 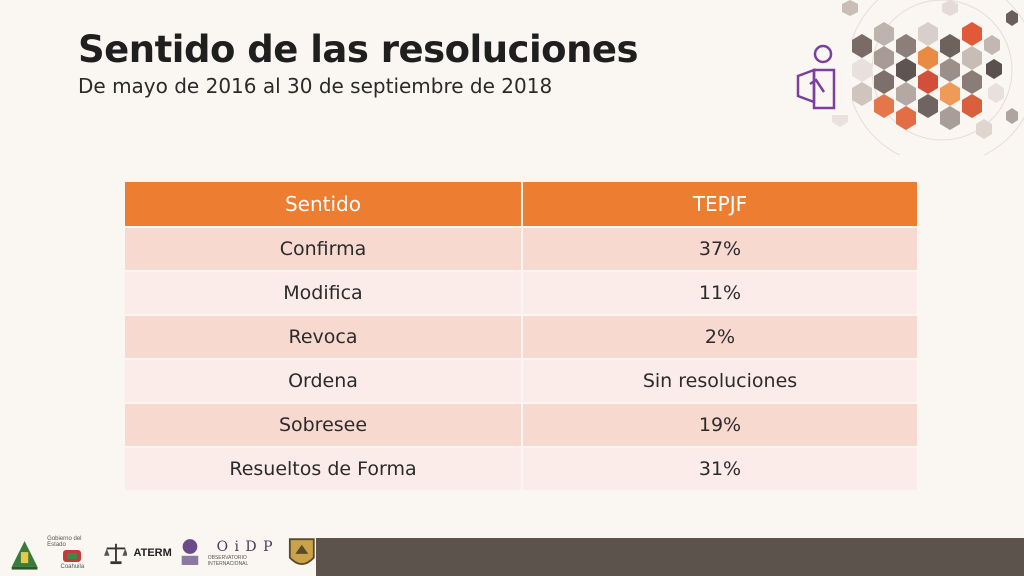 I want to click on hexagon-cluster, so click(x=928, y=77).